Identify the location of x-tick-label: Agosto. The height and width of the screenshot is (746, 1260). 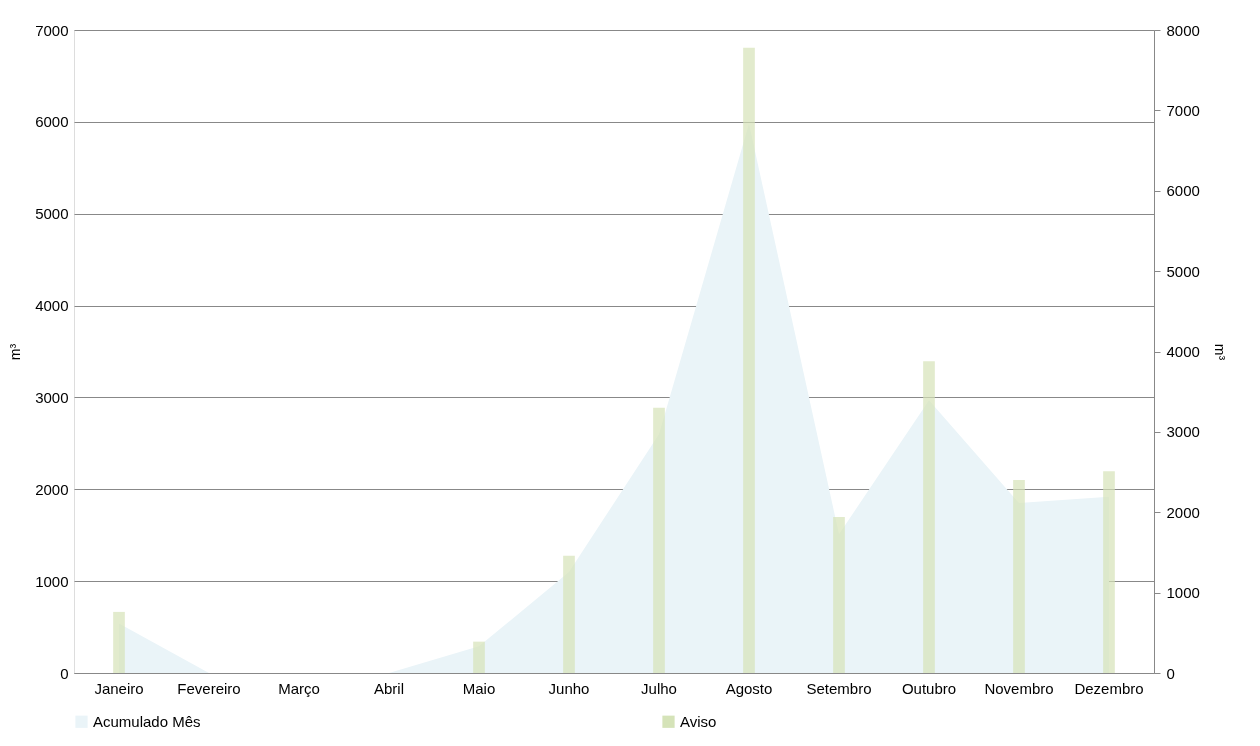
(749, 688).